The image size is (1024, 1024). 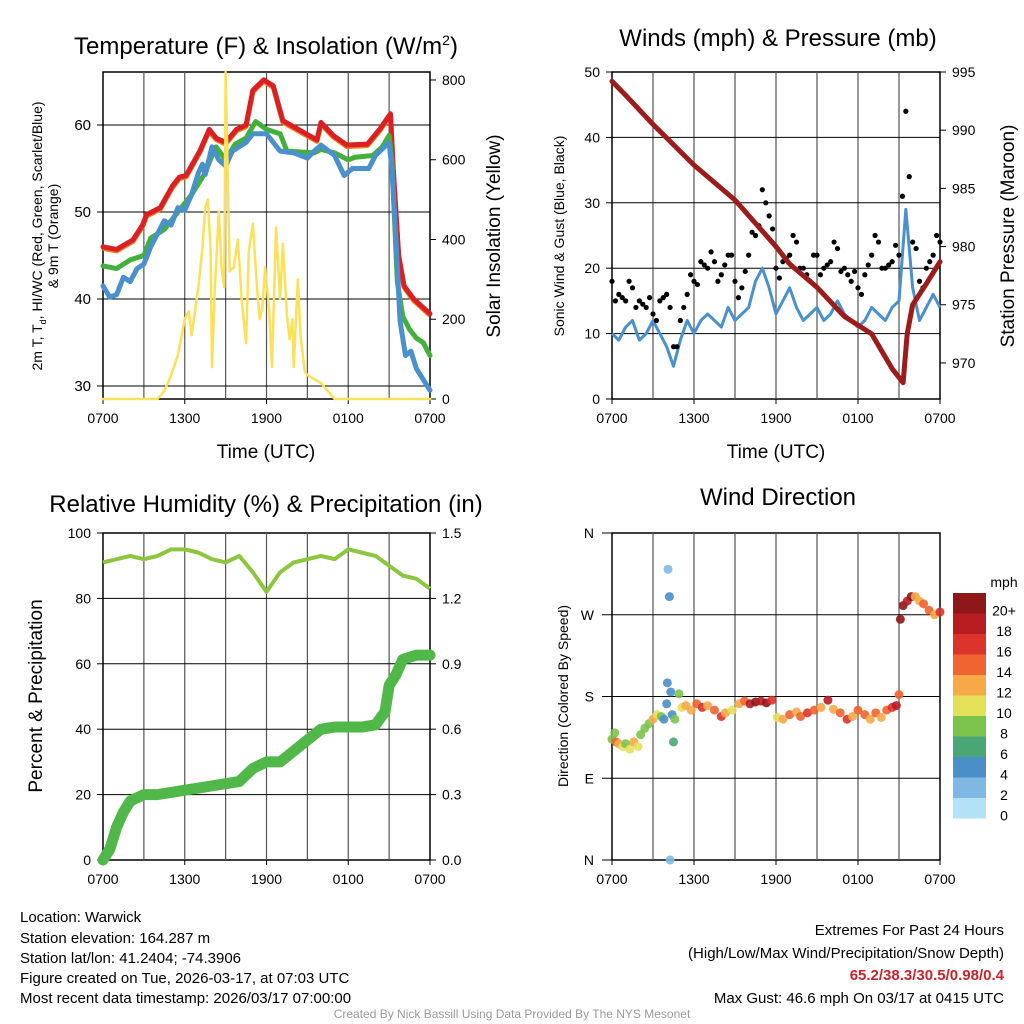 I want to click on legend-label: 20+, so click(x=1004, y=610).